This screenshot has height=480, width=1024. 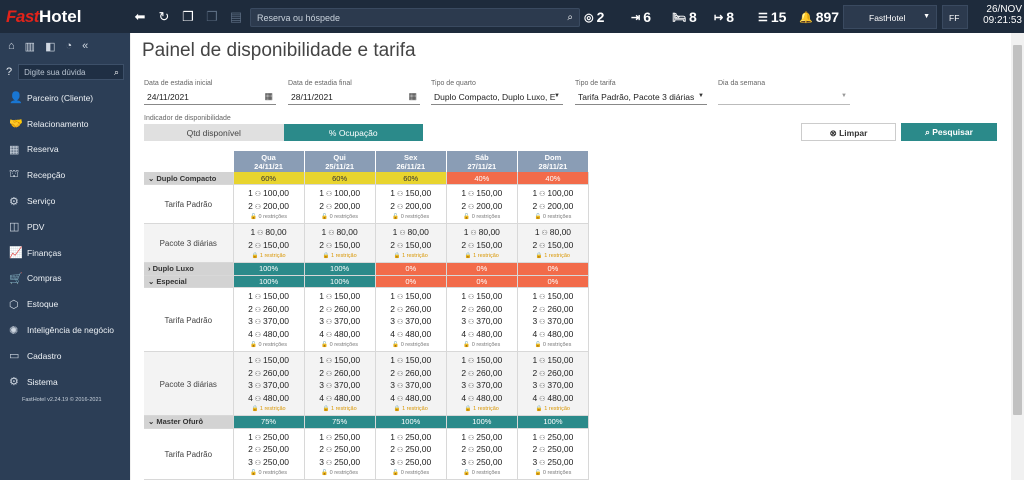 I want to click on sidebar-item-servi-o: ⚙ Serviço, so click(x=65, y=201).